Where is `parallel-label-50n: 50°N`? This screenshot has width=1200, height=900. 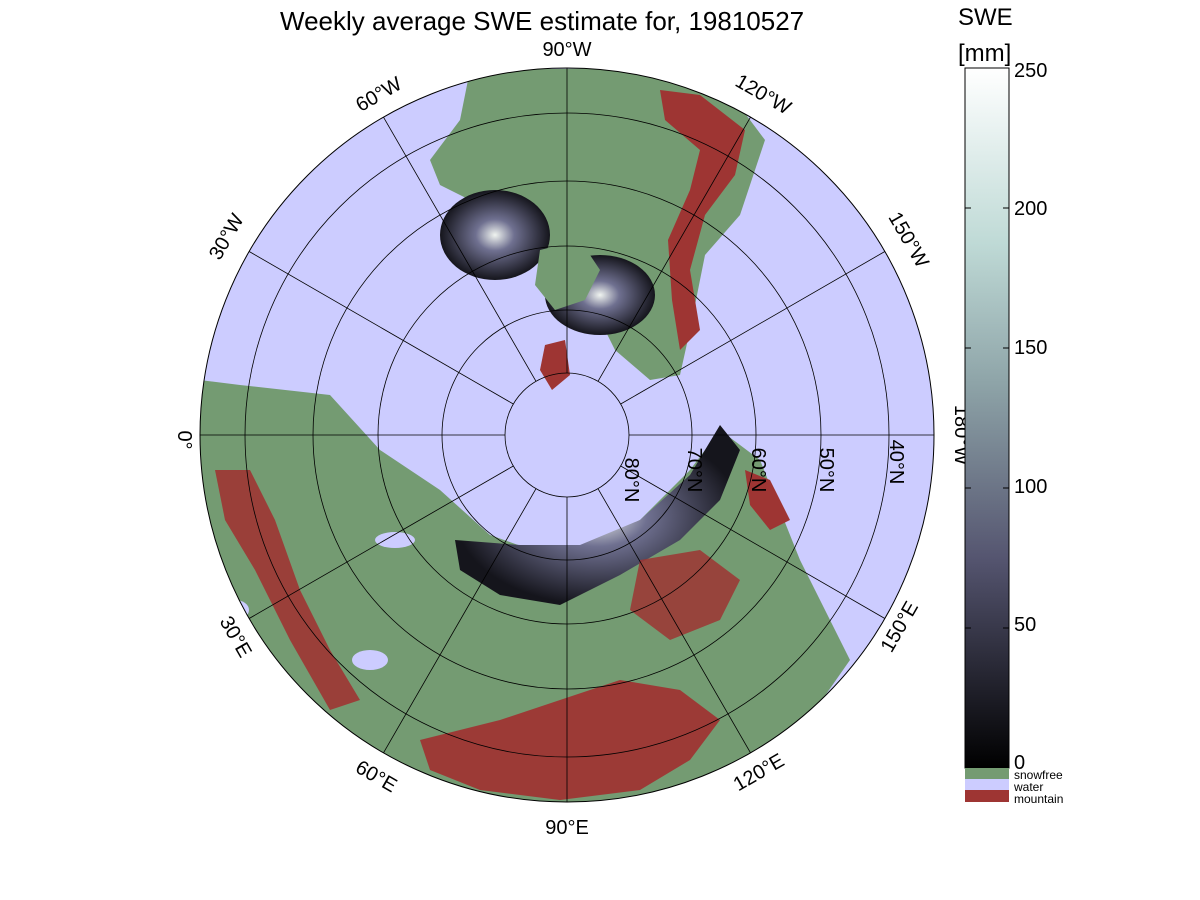
parallel-label-50n: 50°N is located at coordinates (826, 470).